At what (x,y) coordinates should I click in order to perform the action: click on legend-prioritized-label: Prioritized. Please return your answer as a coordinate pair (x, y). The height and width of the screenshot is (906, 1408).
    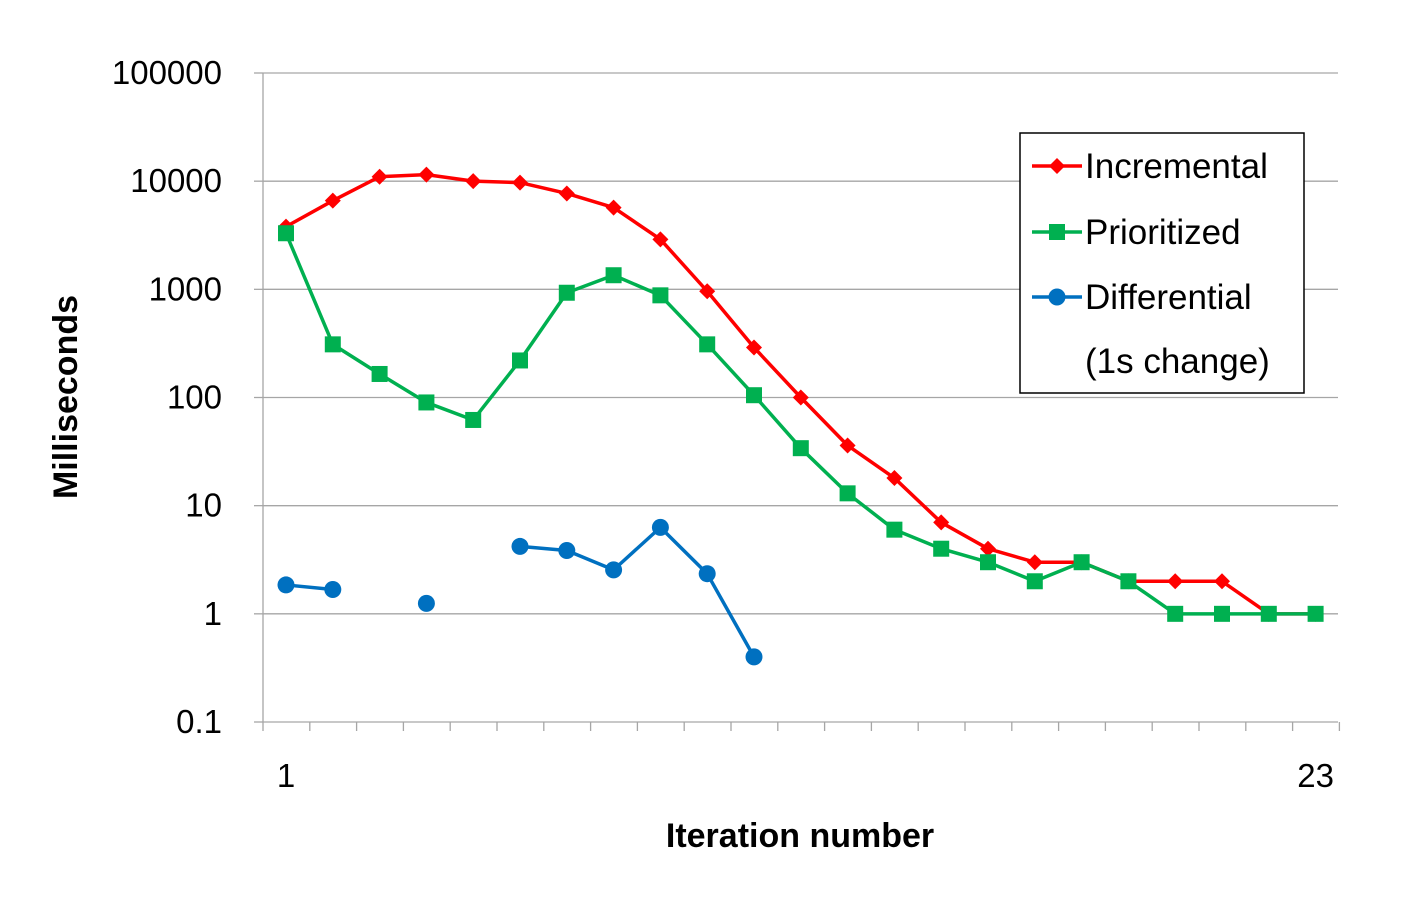
    Looking at the image, I should click on (1163, 232).